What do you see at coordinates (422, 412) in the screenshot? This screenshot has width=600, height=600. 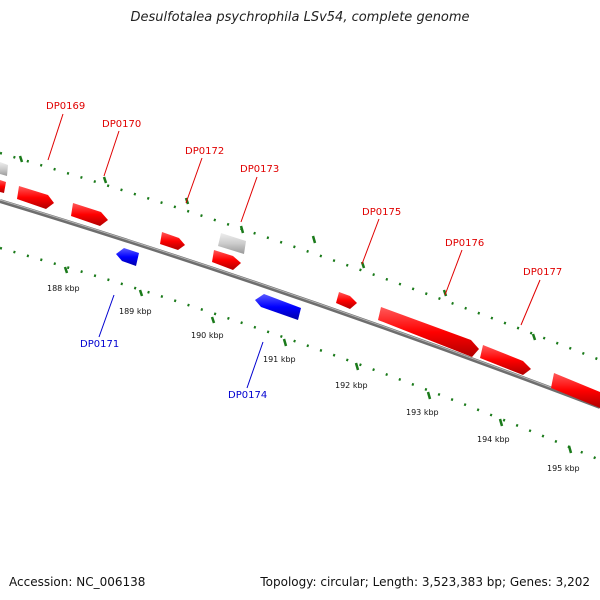 I see `scale-label-193kbp: 193 kbp` at bounding box center [422, 412].